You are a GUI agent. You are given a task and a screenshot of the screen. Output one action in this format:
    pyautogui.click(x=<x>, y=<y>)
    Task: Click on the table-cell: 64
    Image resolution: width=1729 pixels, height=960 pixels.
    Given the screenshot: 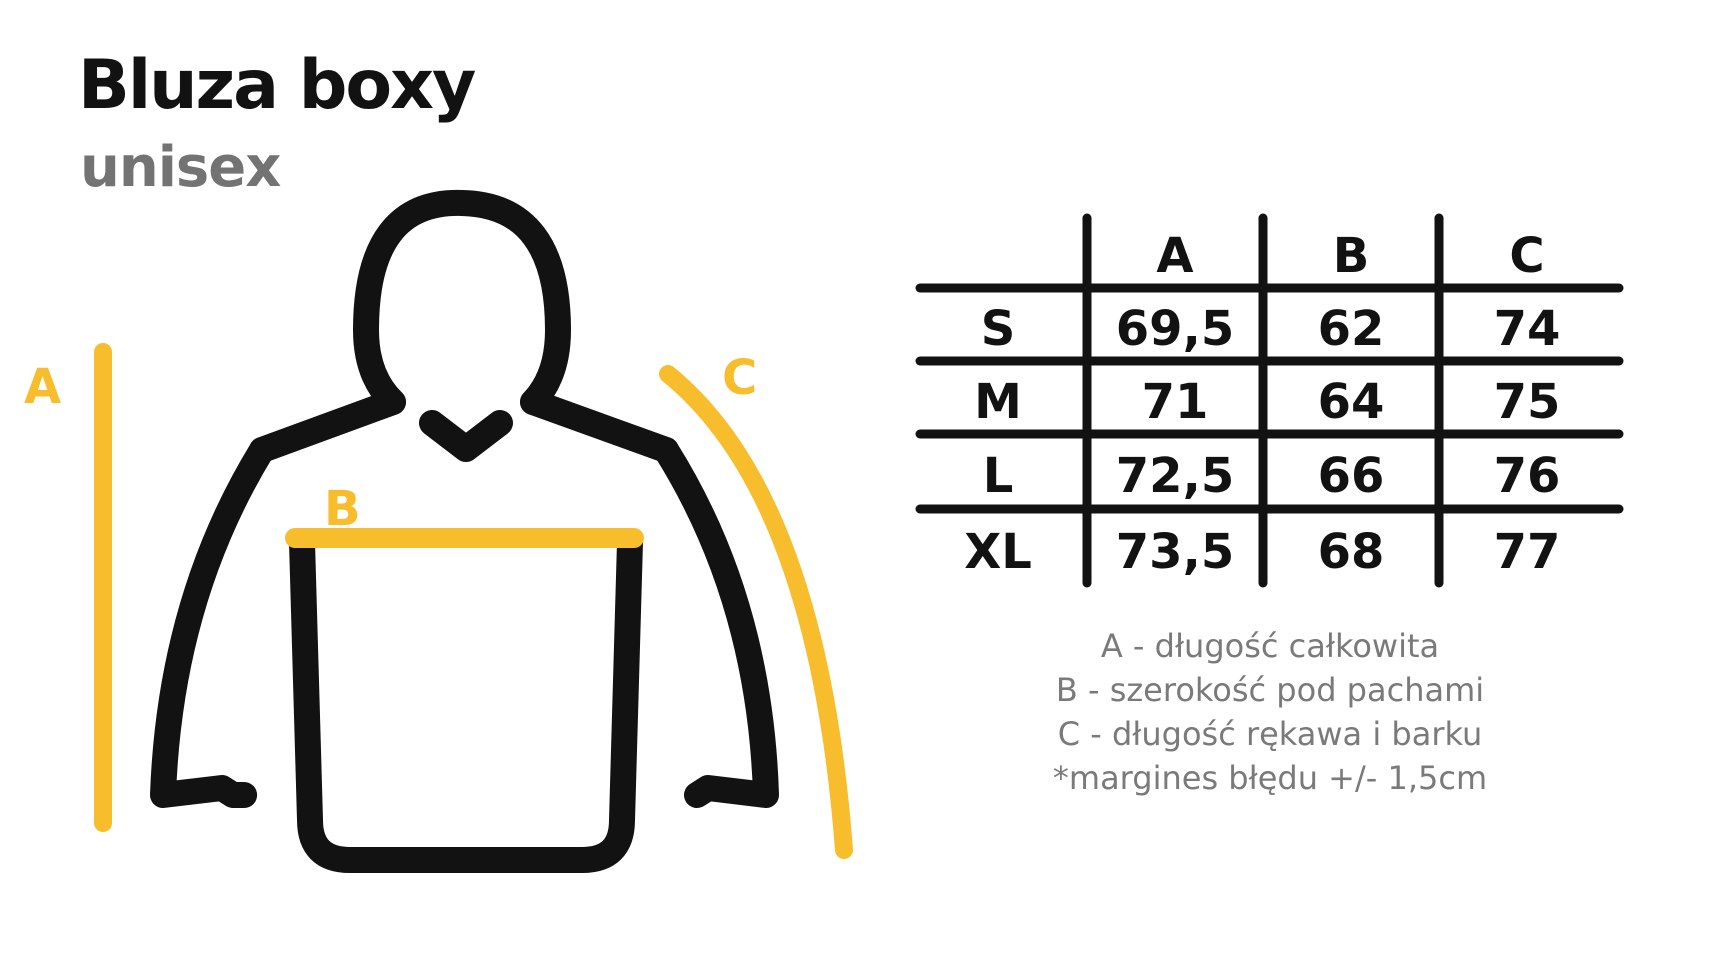 What is the action you would take?
    pyautogui.click(x=1351, y=402)
    